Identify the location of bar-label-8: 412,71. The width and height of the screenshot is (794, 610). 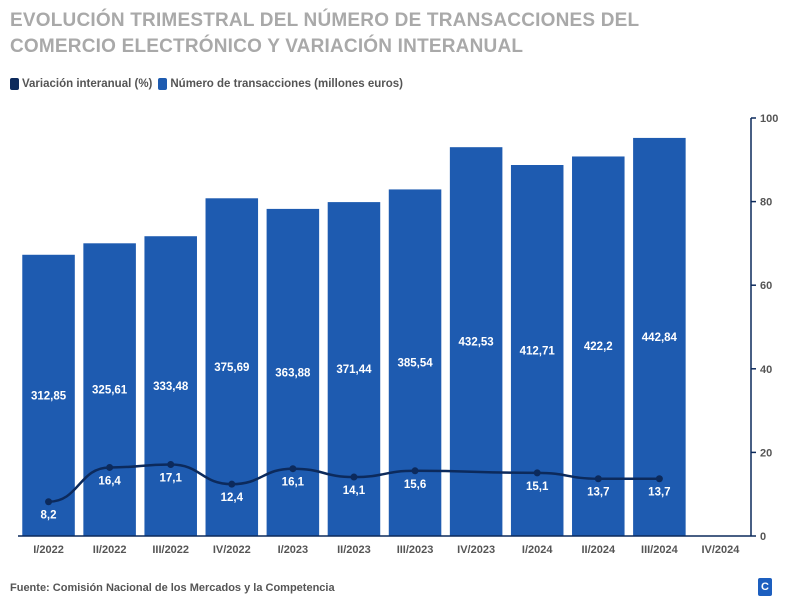
(538, 352).